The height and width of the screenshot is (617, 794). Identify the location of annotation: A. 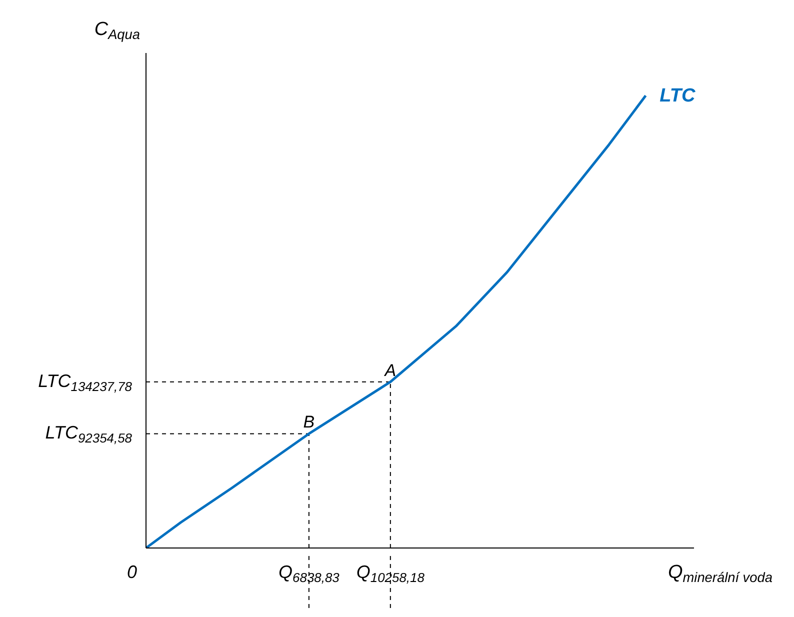
(390, 370).